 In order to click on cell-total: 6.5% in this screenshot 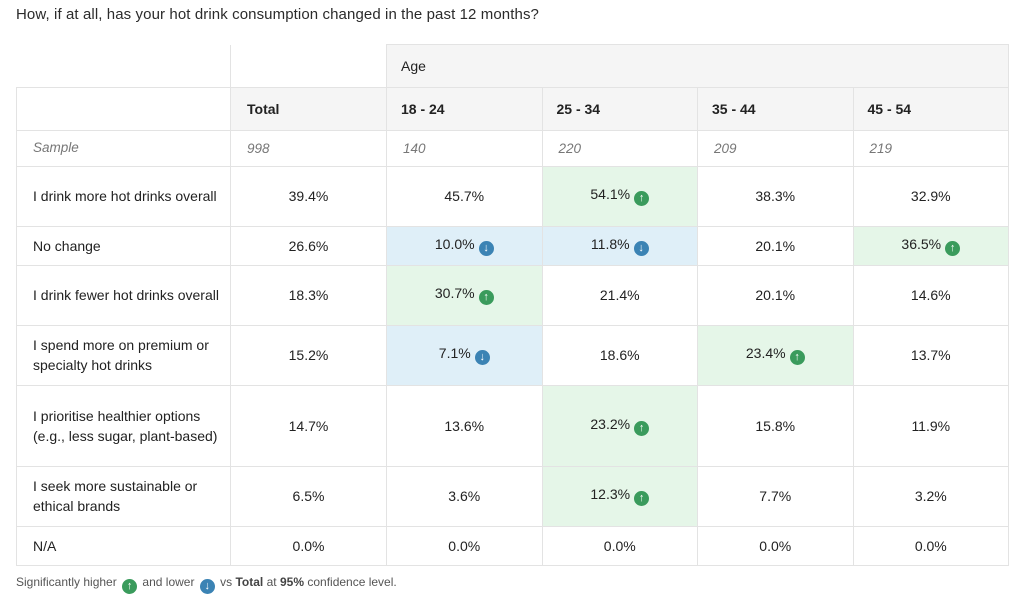, I will do `click(308, 496)`.